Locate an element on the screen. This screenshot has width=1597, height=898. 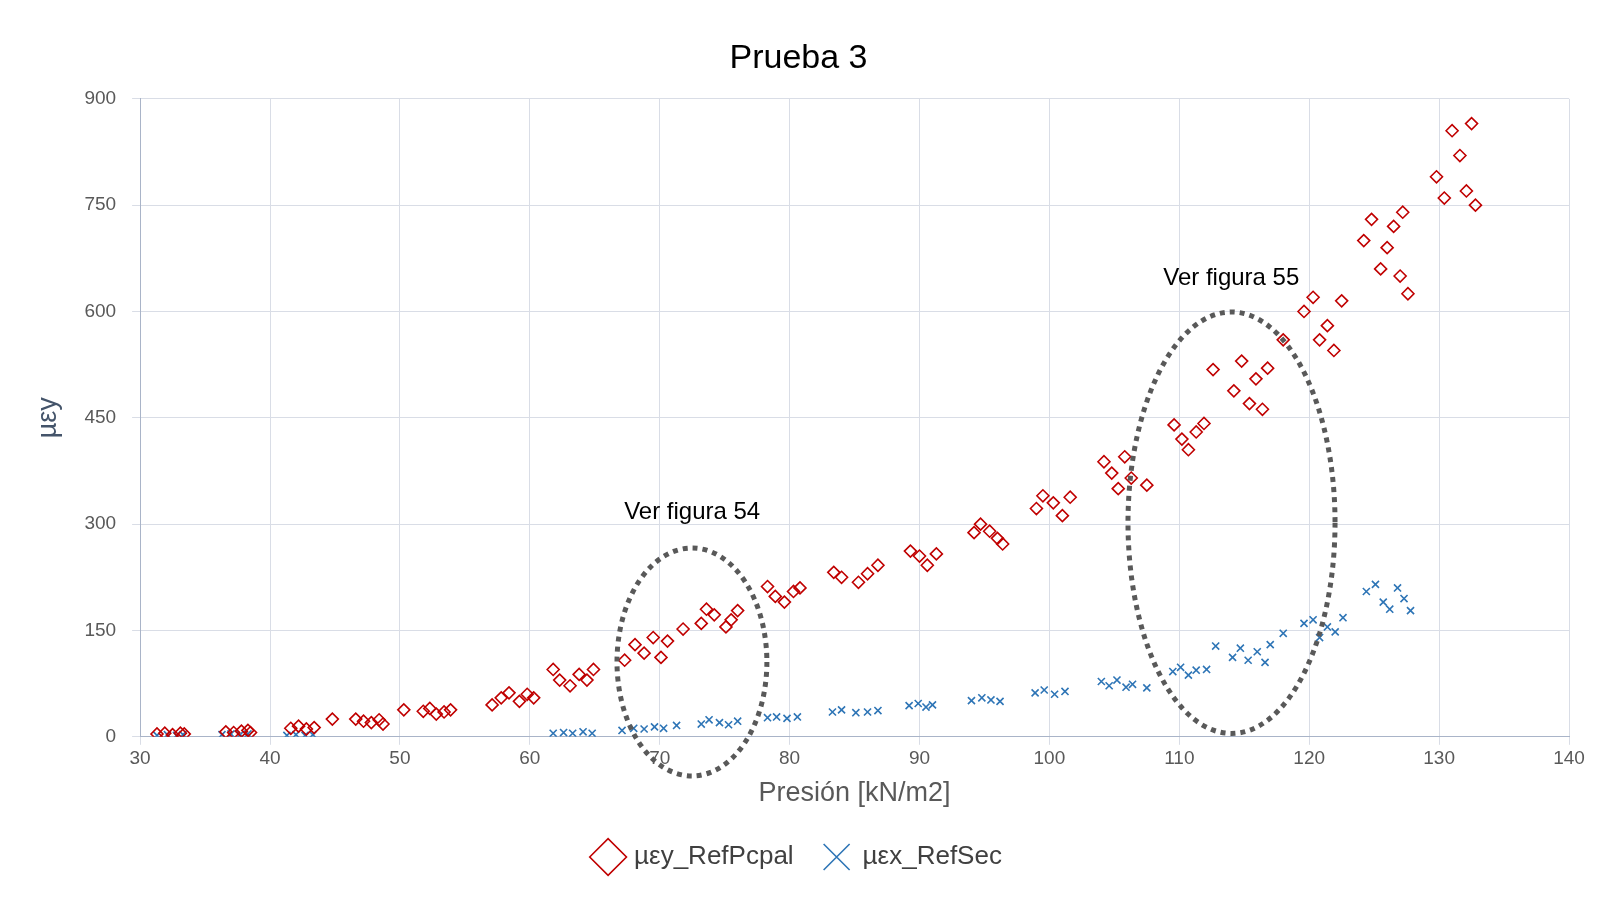
x-tick-label: 30 is located at coordinates (140, 758).